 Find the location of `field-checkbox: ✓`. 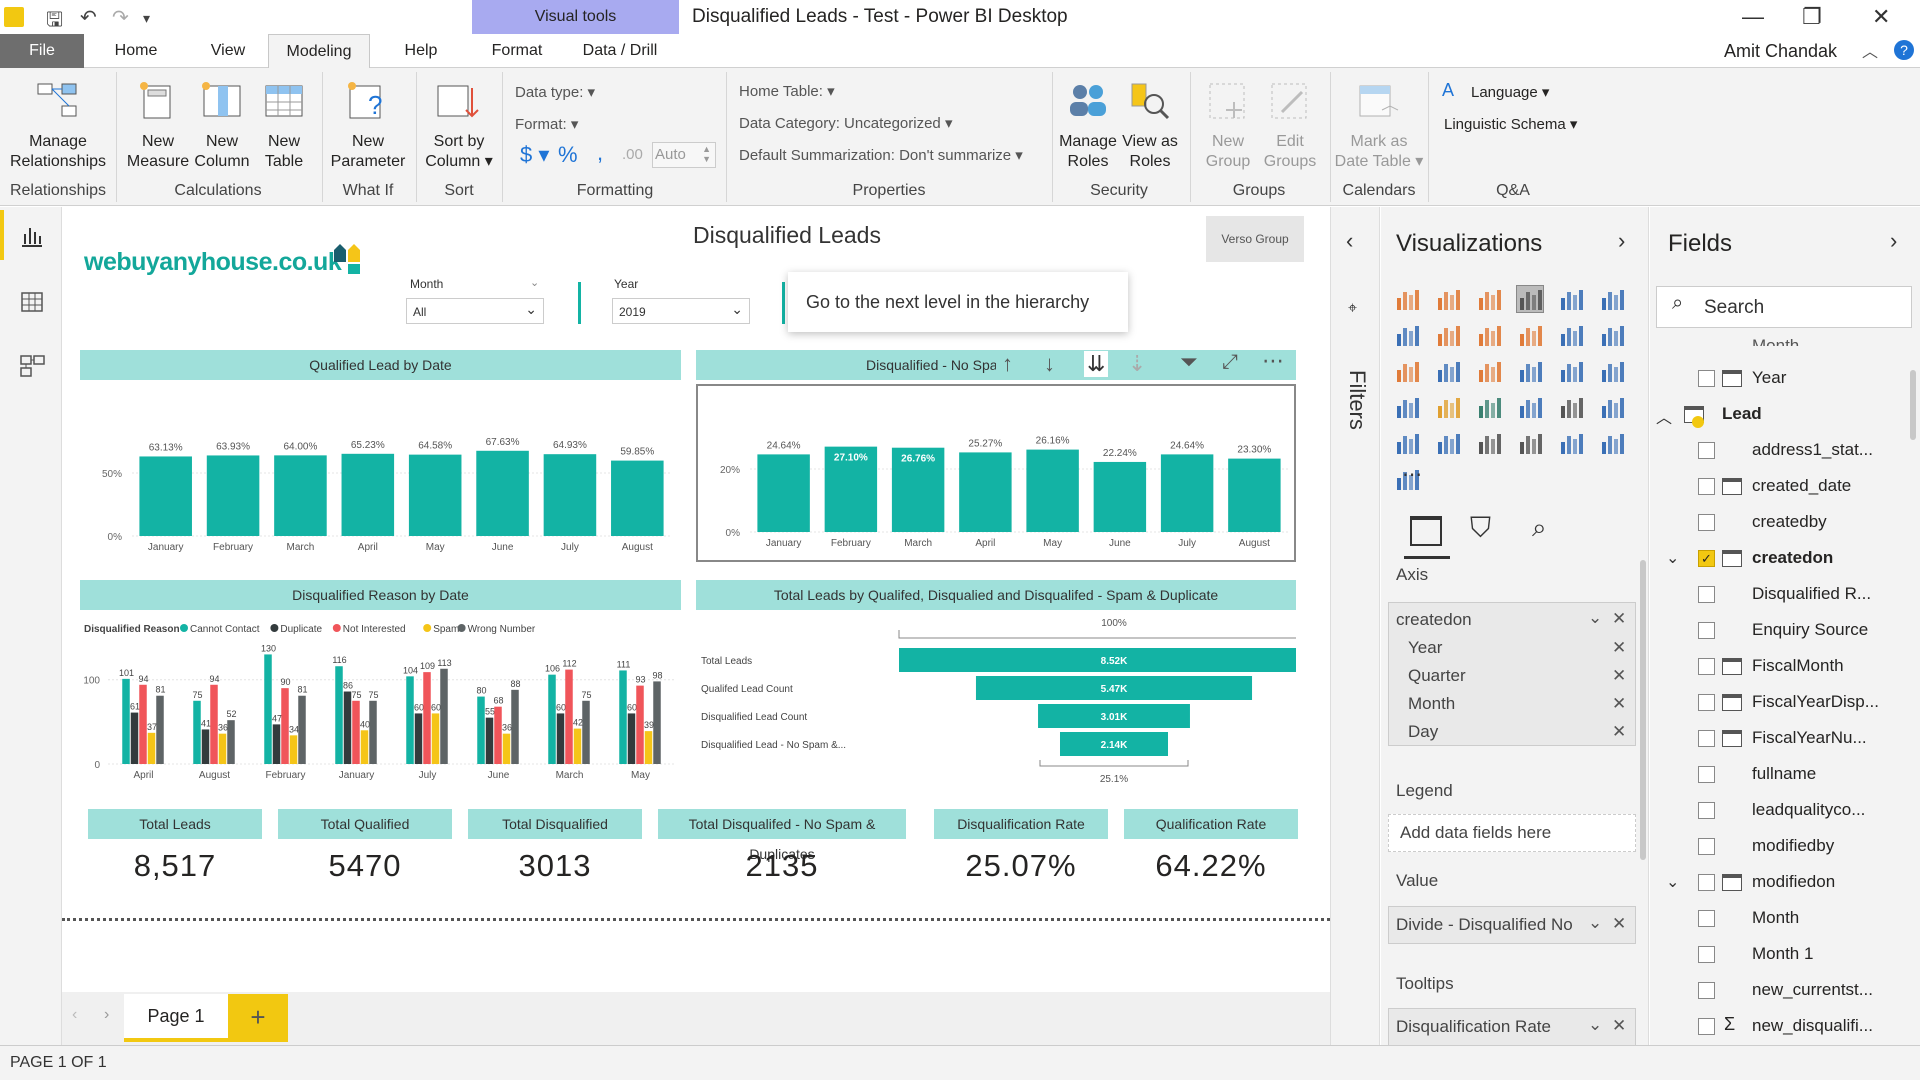

field-checkbox: ✓ is located at coordinates (1706, 558).